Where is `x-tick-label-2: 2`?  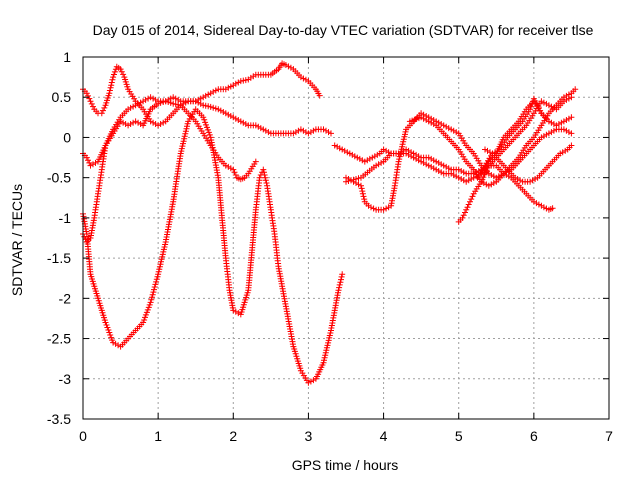
x-tick-label-2: 2 is located at coordinates (233, 436).